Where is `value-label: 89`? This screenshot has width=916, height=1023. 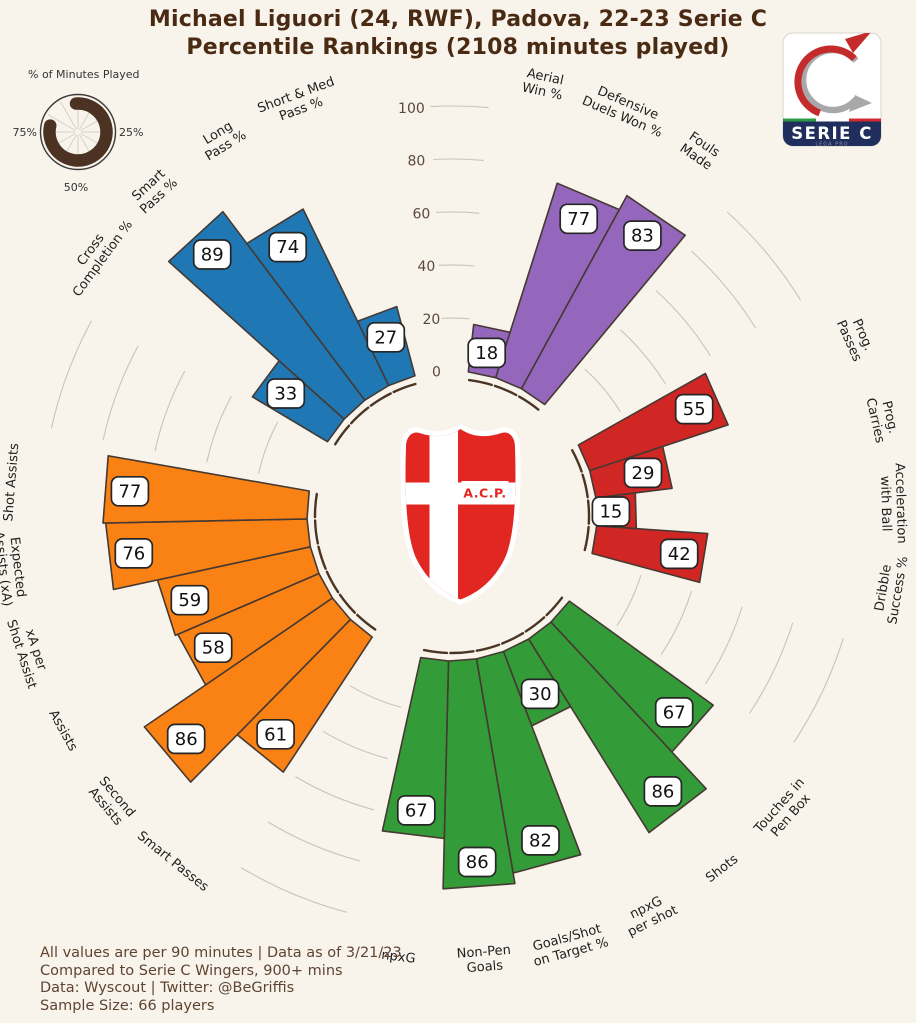 value-label: 89 is located at coordinates (212, 255).